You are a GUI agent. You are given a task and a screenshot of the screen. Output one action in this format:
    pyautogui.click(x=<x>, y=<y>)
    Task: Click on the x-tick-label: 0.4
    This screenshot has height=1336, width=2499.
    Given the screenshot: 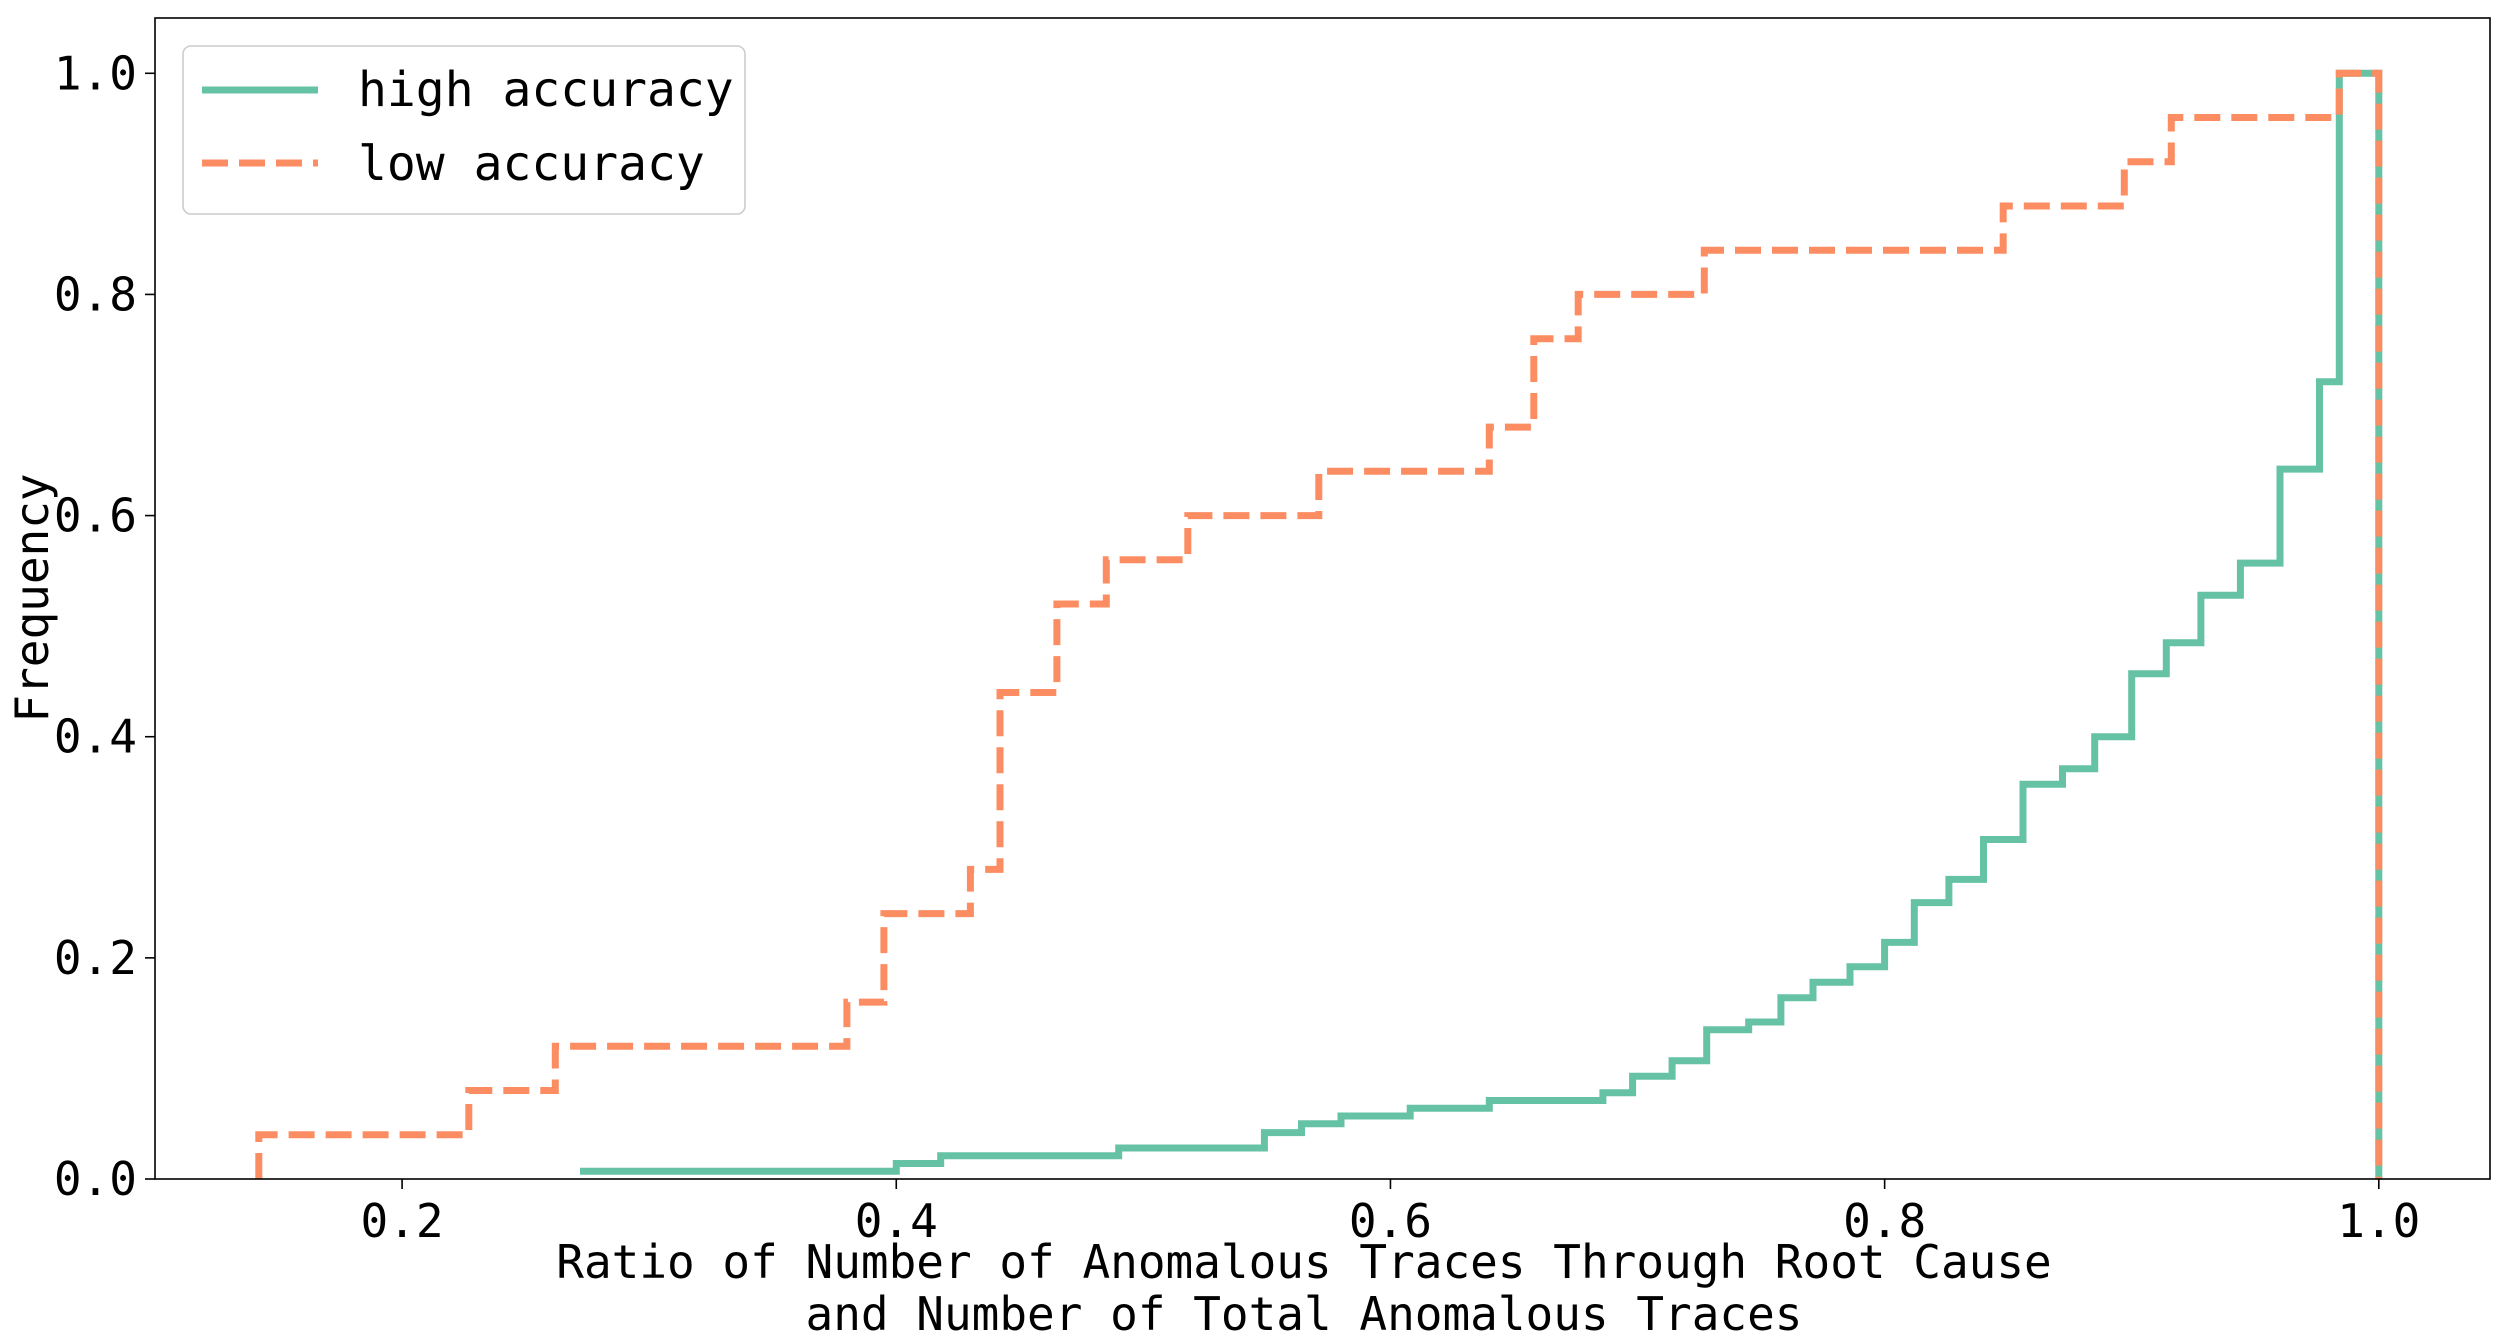 What is the action you would take?
    pyautogui.click(x=896, y=1221)
    